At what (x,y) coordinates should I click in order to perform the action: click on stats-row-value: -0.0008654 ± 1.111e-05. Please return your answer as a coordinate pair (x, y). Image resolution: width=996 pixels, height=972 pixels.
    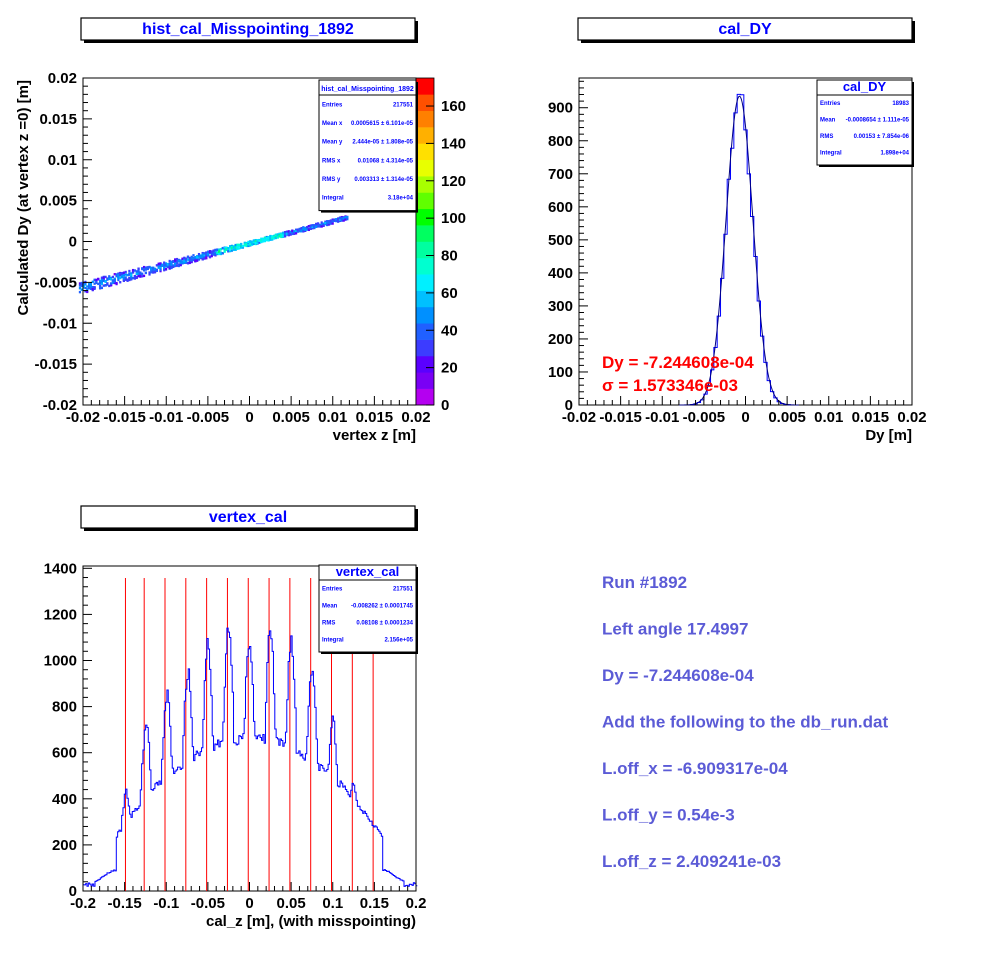
    Looking at the image, I should click on (878, 121).